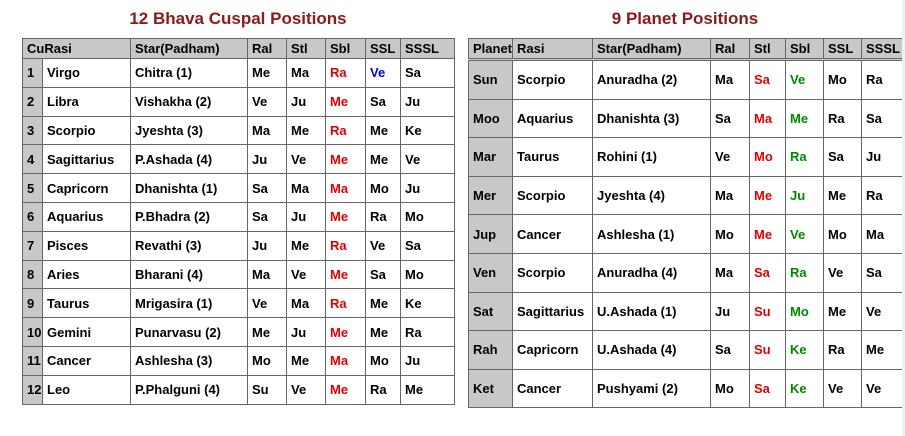 Image resolution: width=905 pixels, height=436 pixels. What do you see at coordinates (239, 73) in the screenshot?
I see `cuspal-row: 1 Virgo Chitra (1) Me Ma Ra Ve Sa` at bounding box center [239, 73].